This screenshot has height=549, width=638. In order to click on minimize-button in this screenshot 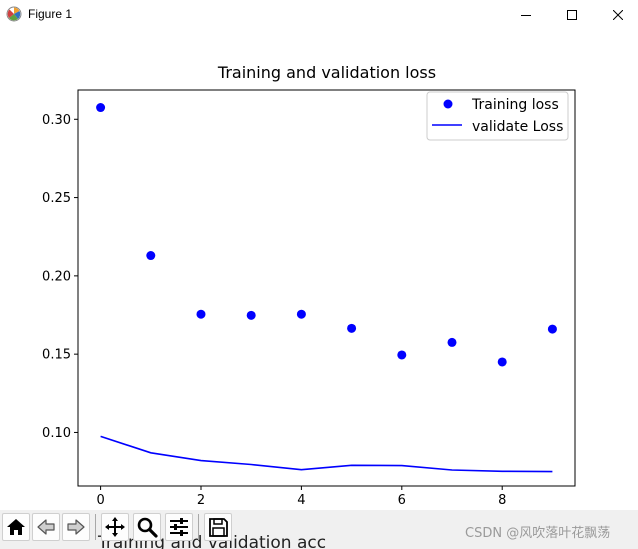, I will do `click(526, 15)`.